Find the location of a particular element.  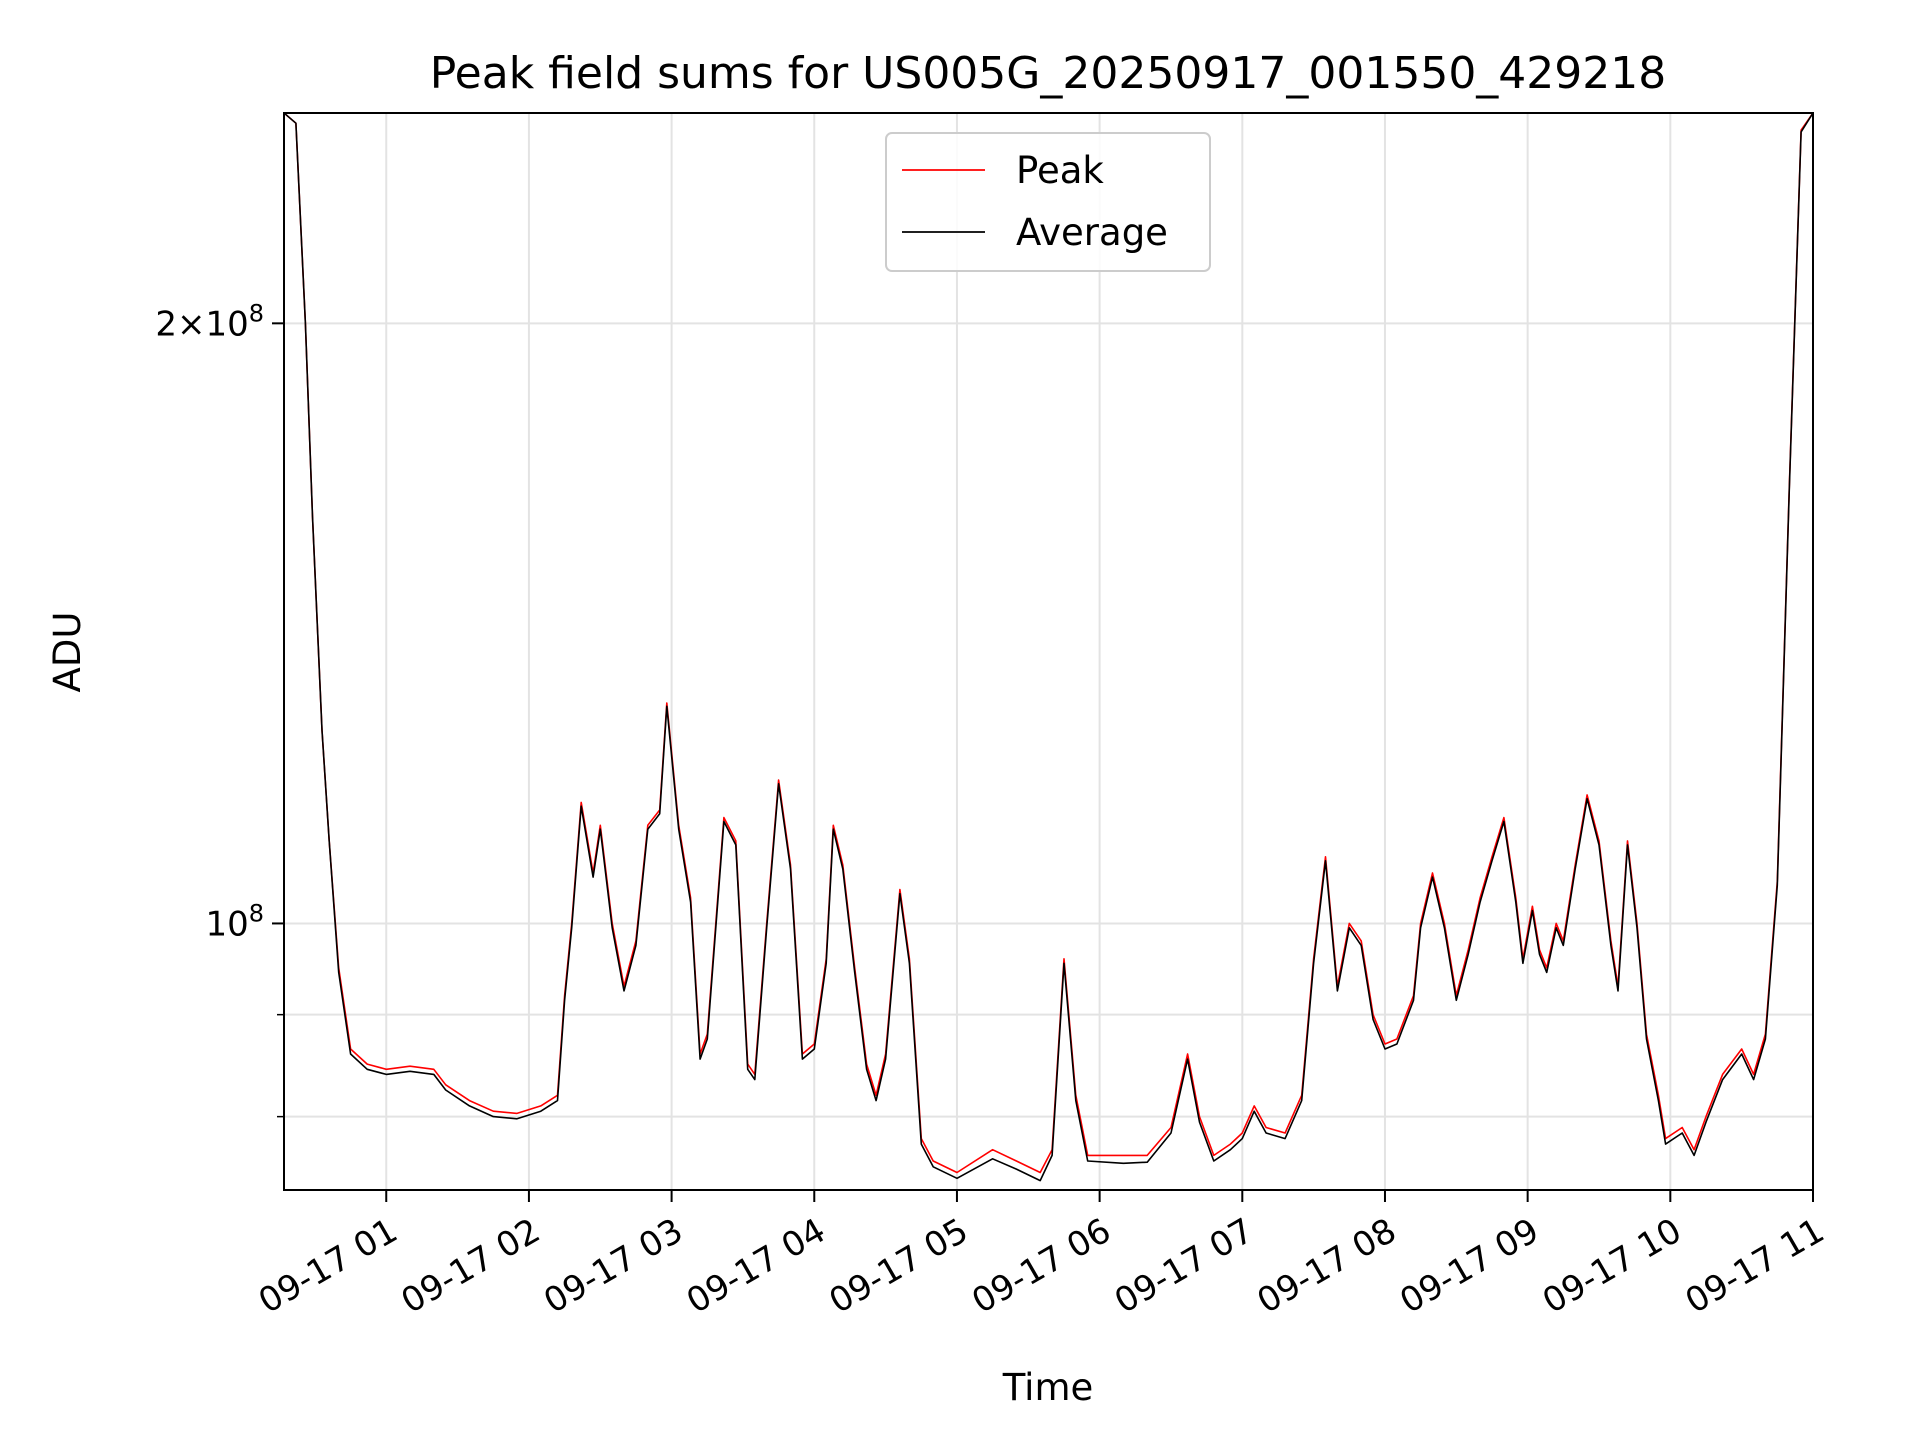

legend-box is located at coordinates (1048, 202).